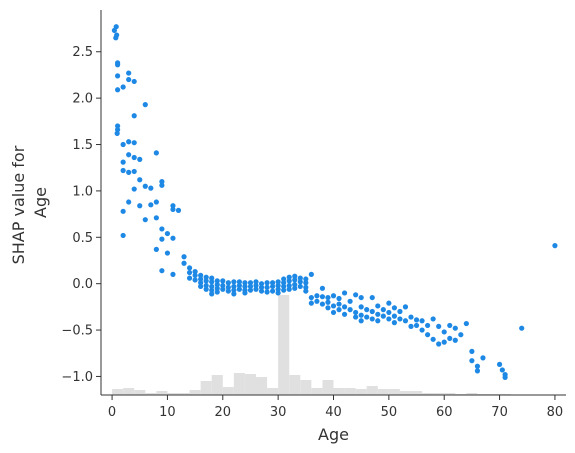 The width and height of the screenshot is (575, 453). Describe the element at coordinates (278, 412) in the screenshot. I see `x-tick-label: 30` at that location.